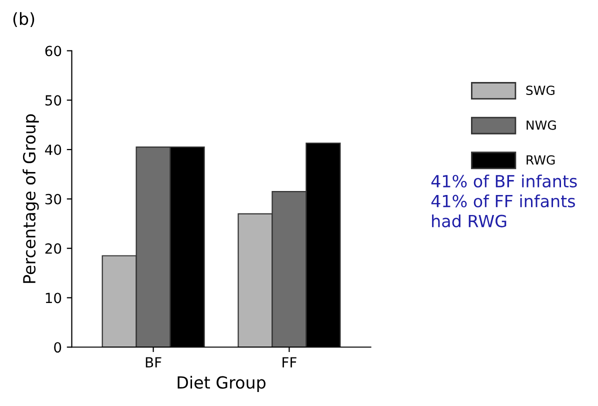  Describe the element at coordinates (289, 362) in the screenshot. I see `x-tick-label: FF` at that location.